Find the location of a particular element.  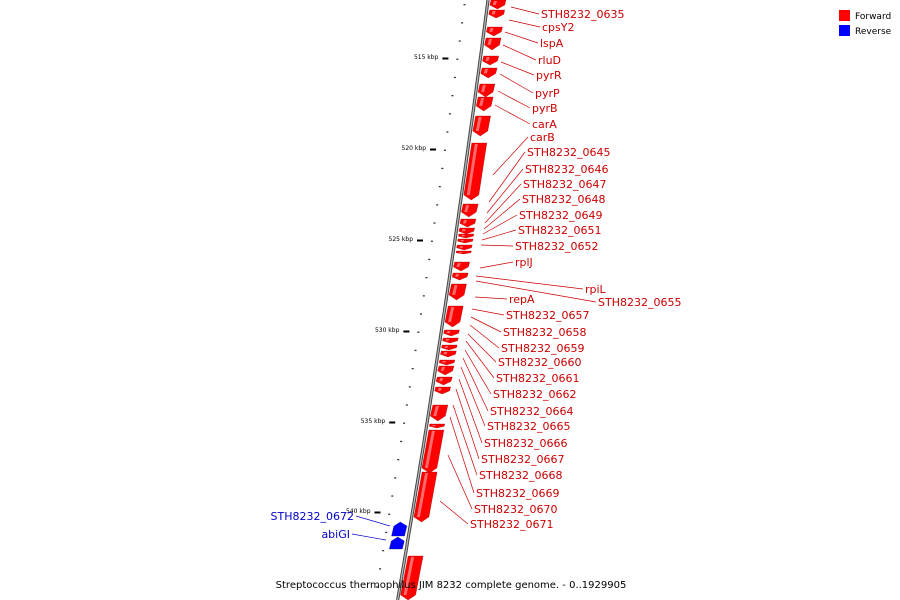

tick-label: 520 kbp is located at coordinates (414, 148).